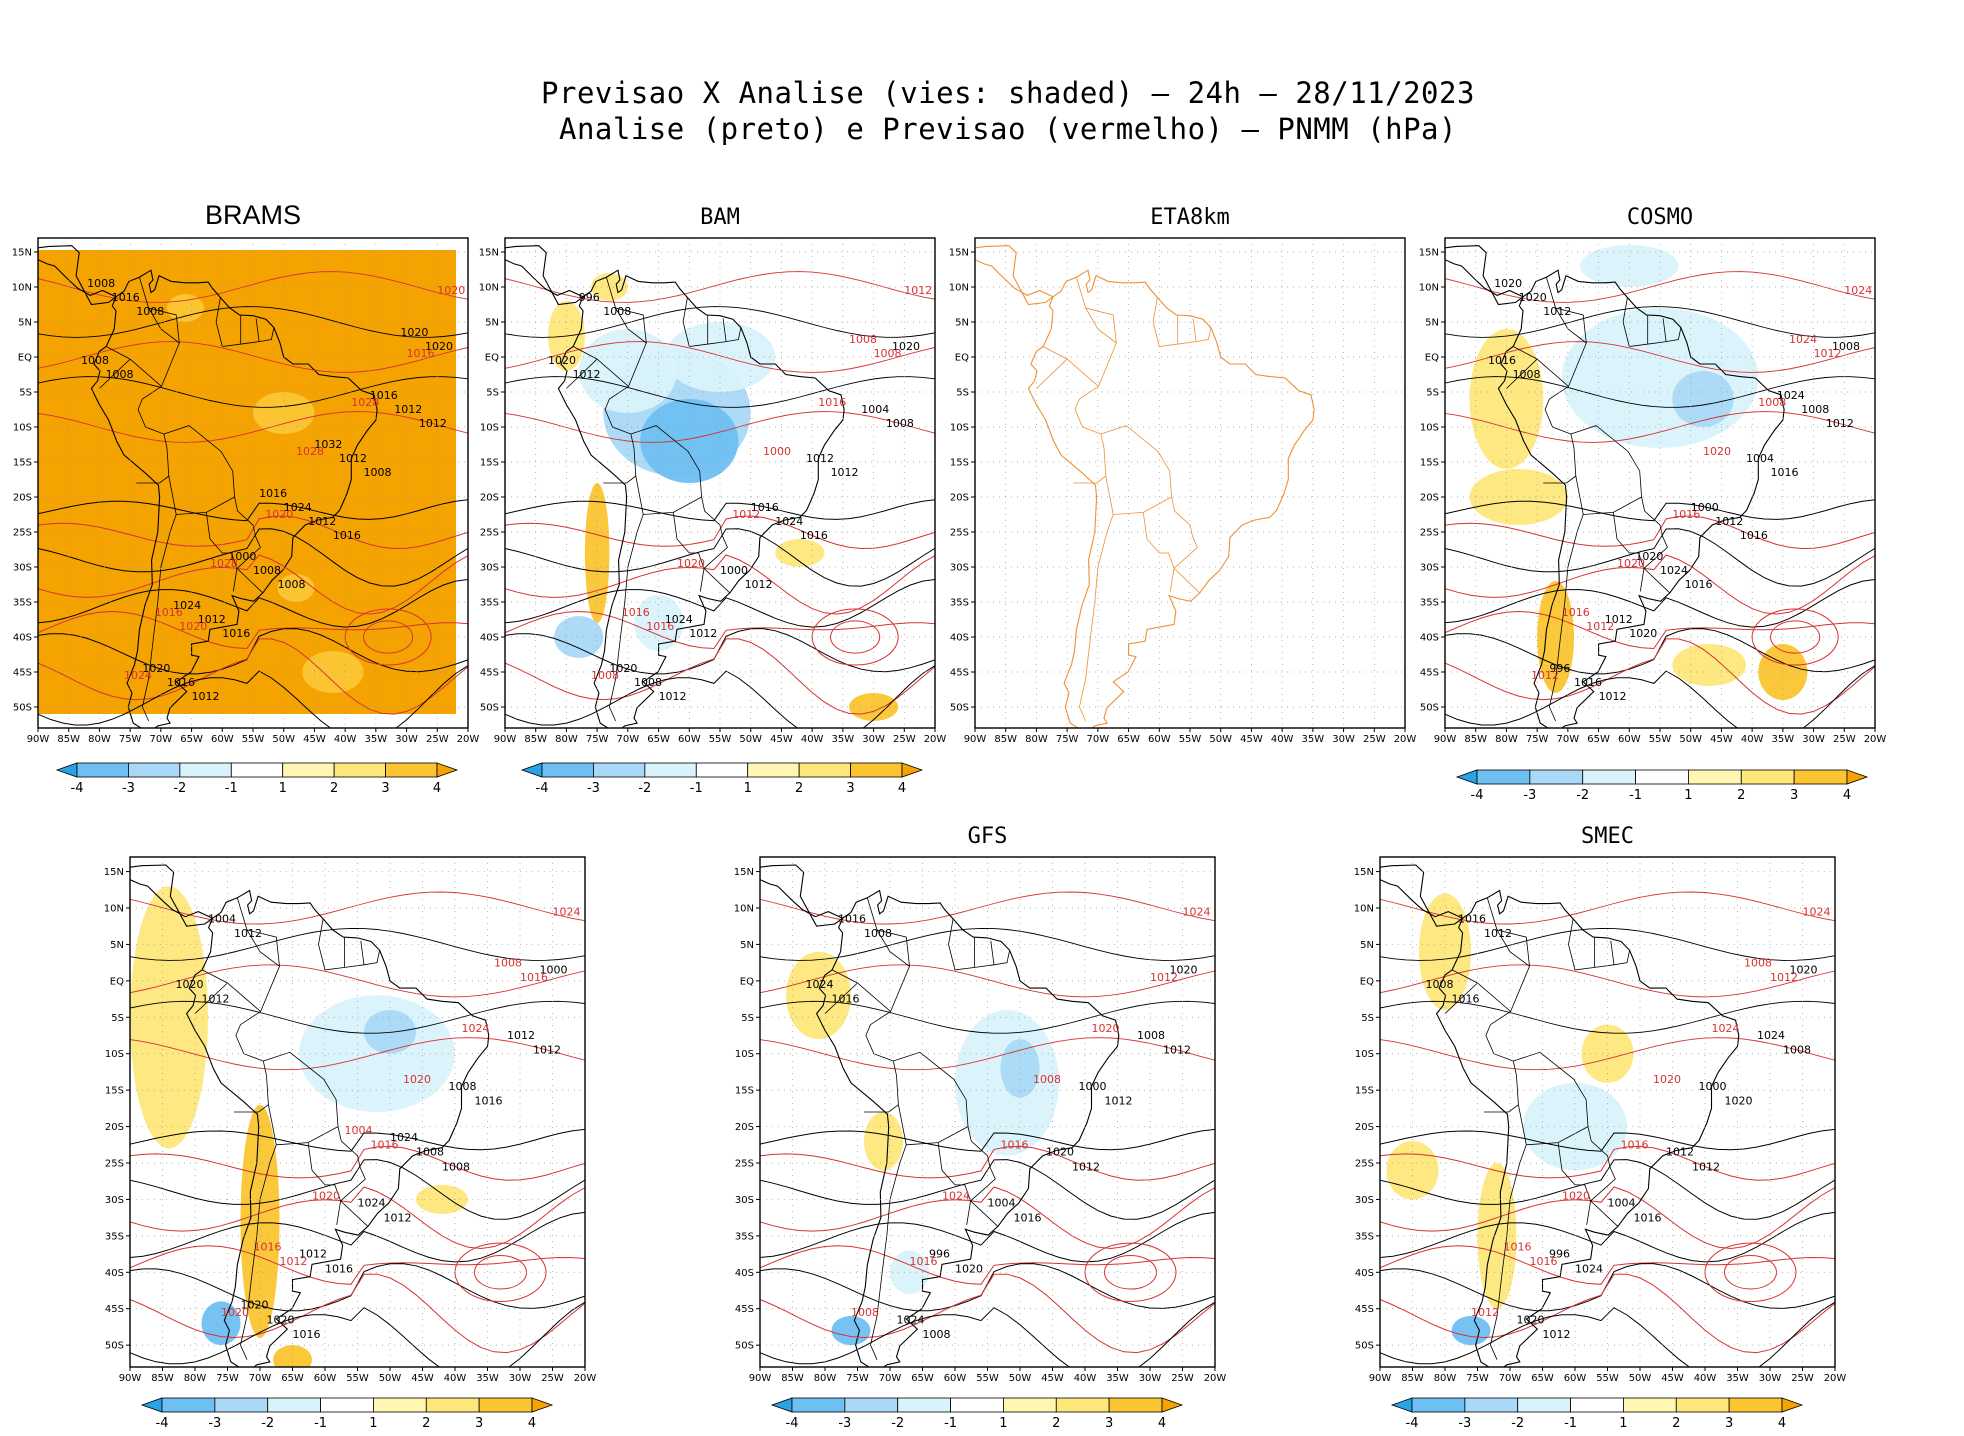  Describe the element at coordinates (1405, 739) in the screenshot. I see `x-tick-label: 20W` at that location.